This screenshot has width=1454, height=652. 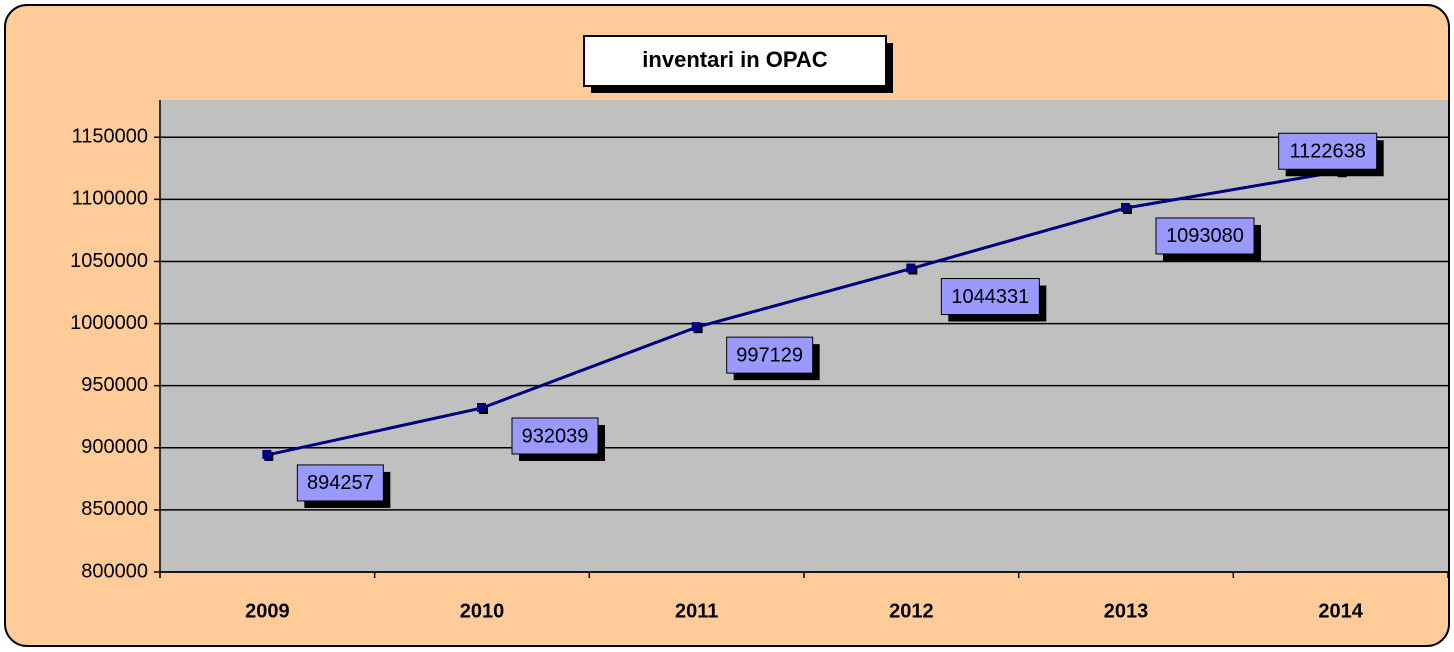 I want to click on data-label: 1044331, so click(x=990, y=297).